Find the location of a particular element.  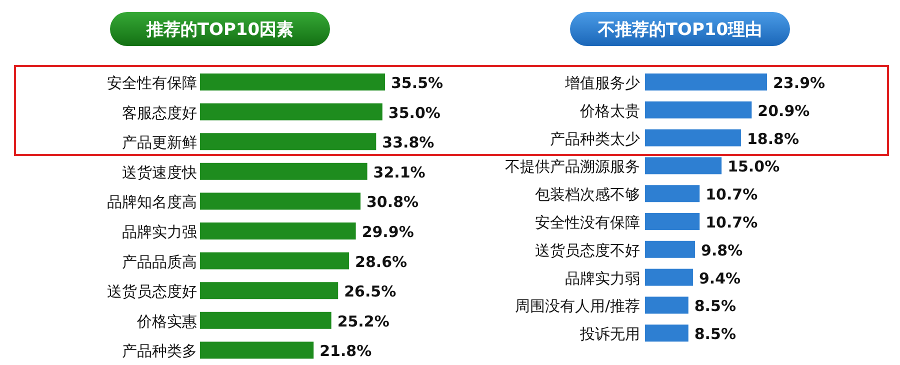

y-tick-label: 产品种类多 is located at coordinates (159, 351).